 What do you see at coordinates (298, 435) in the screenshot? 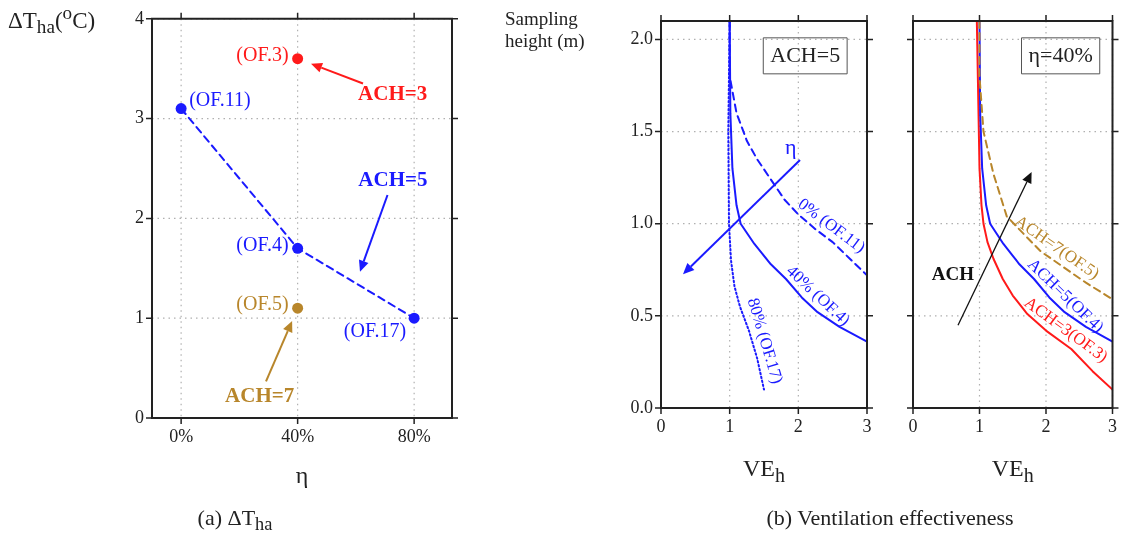
I see `x-tick-label: 40%` at bounding box center [298, 435].